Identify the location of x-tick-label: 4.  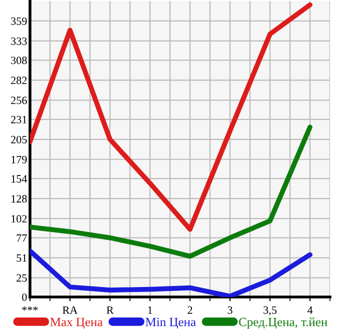
(310, 310).